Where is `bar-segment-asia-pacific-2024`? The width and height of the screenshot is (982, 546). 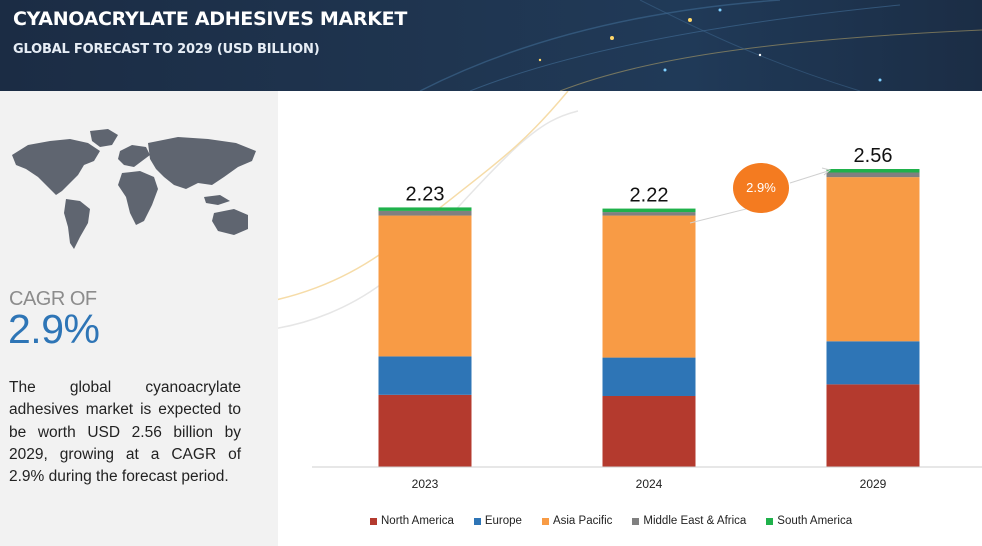
bar-segment-asia-pacific-2024 is located at coordinates (649, 286).